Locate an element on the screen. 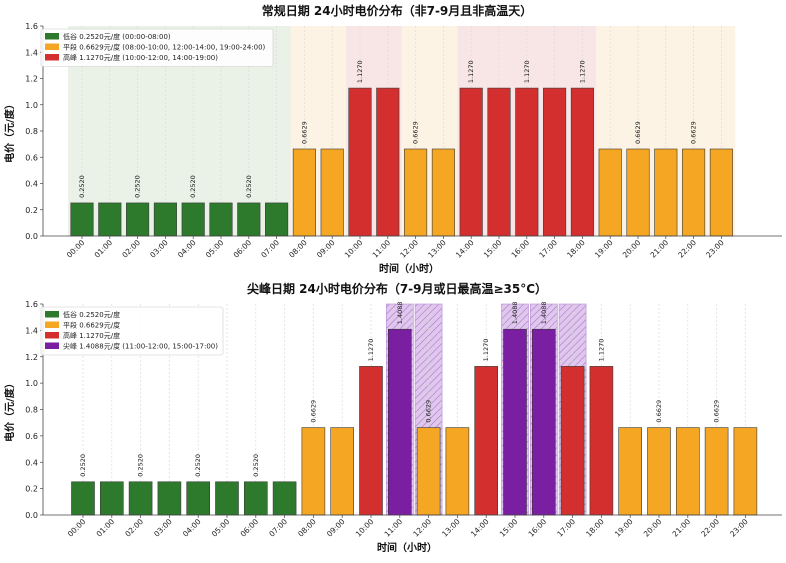 This screenshot has width=786, height=563. bar-08:00 is located at coordinates (313, 471).